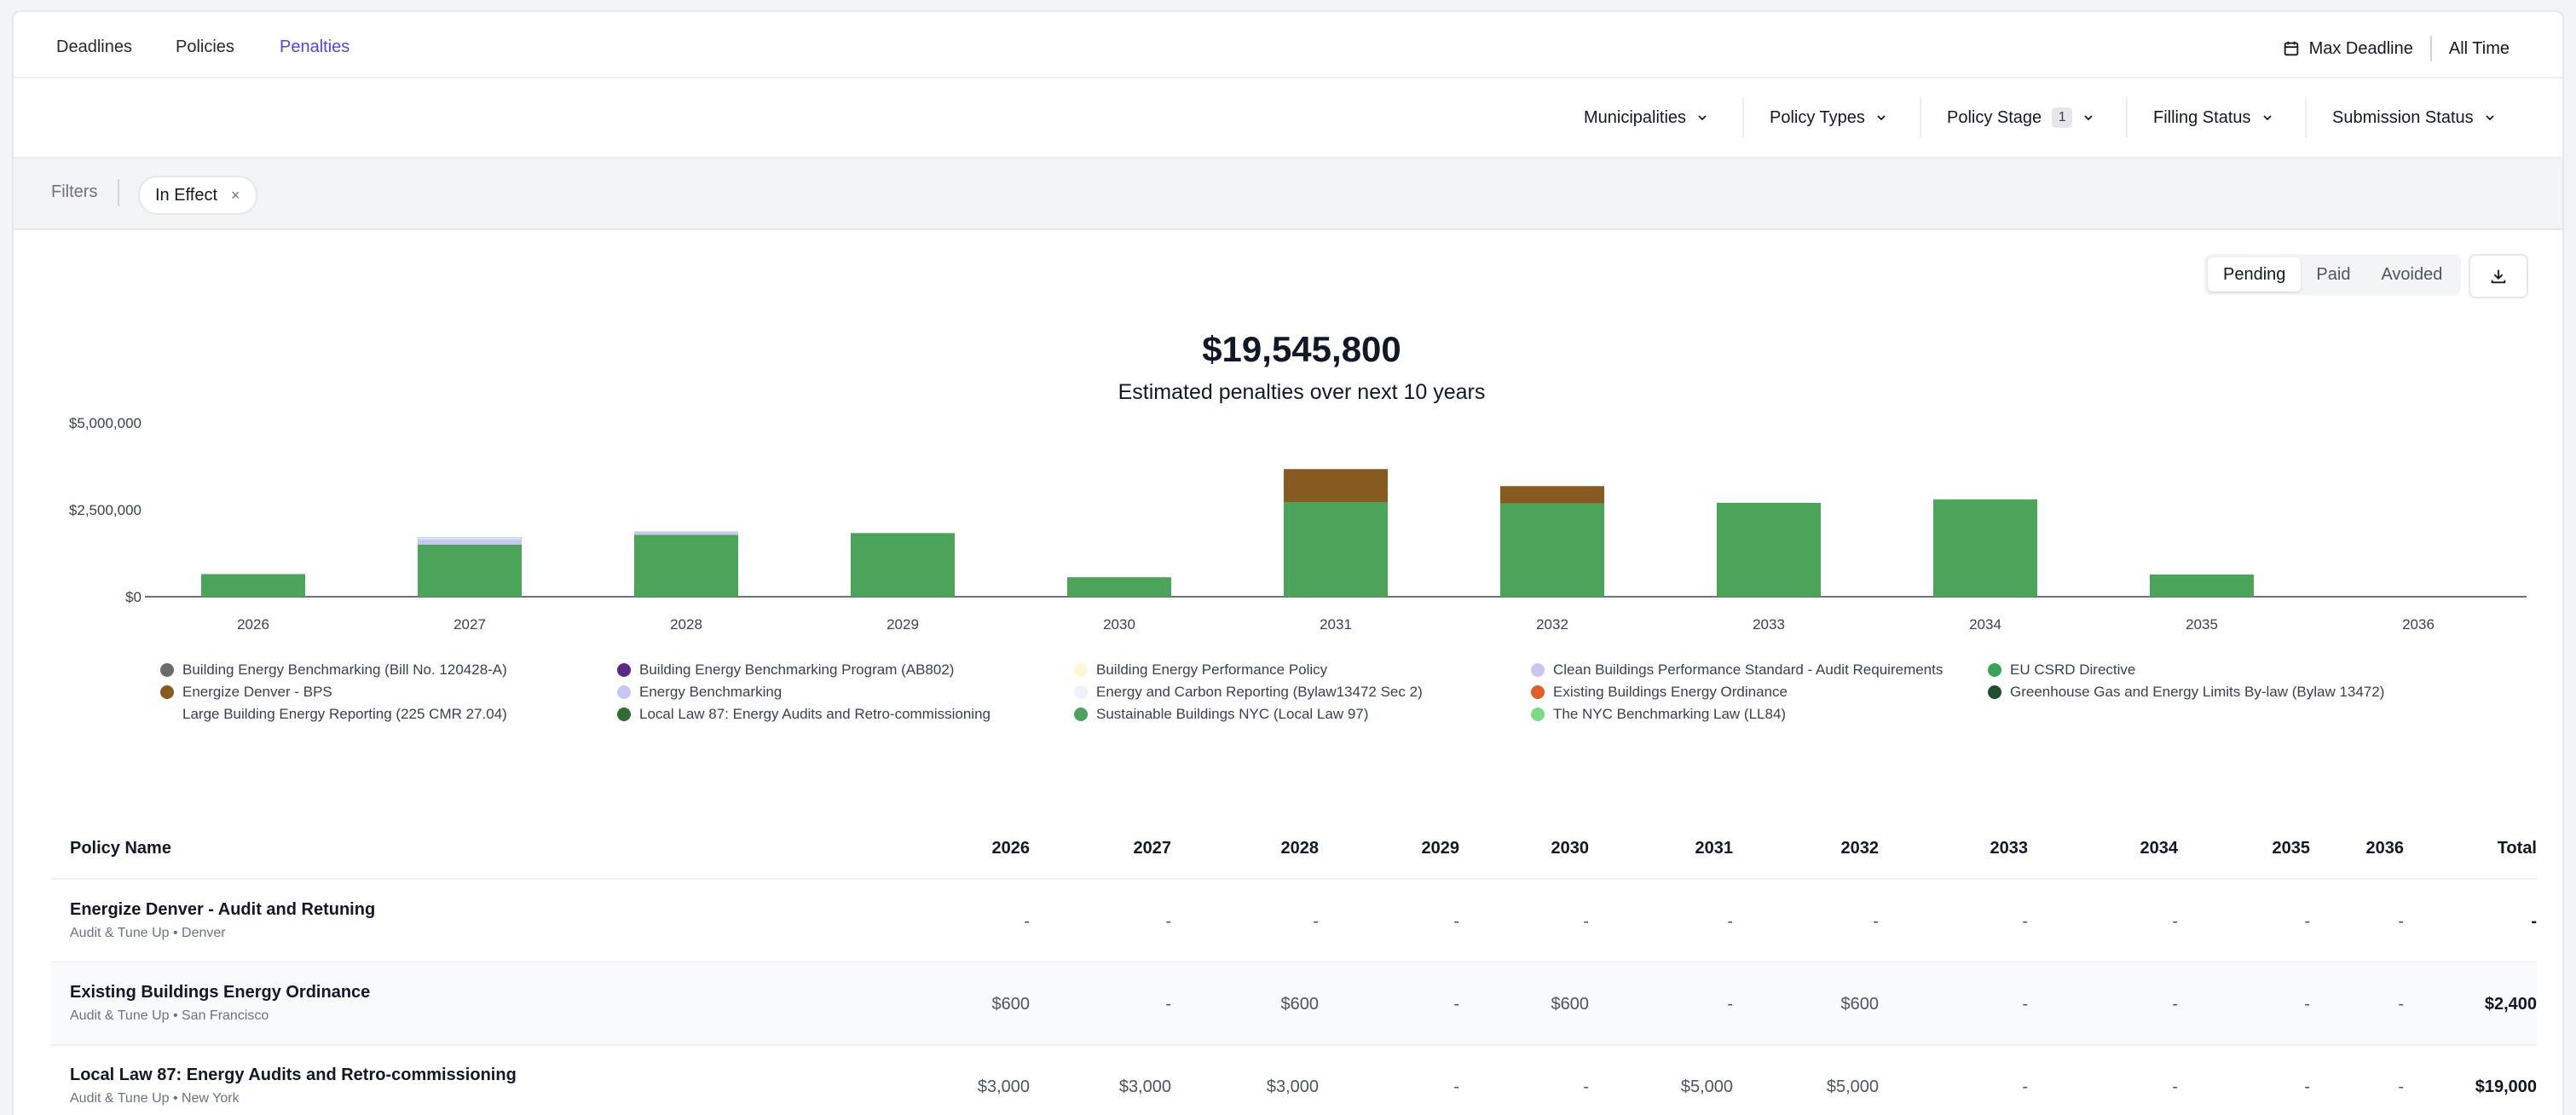 The height and width of the screenshot is (1115, 2576). Describe the element at coordinates (1200, 670) in the screenshot. I see `legend-item: Building Energy Performance Policy` at that location.